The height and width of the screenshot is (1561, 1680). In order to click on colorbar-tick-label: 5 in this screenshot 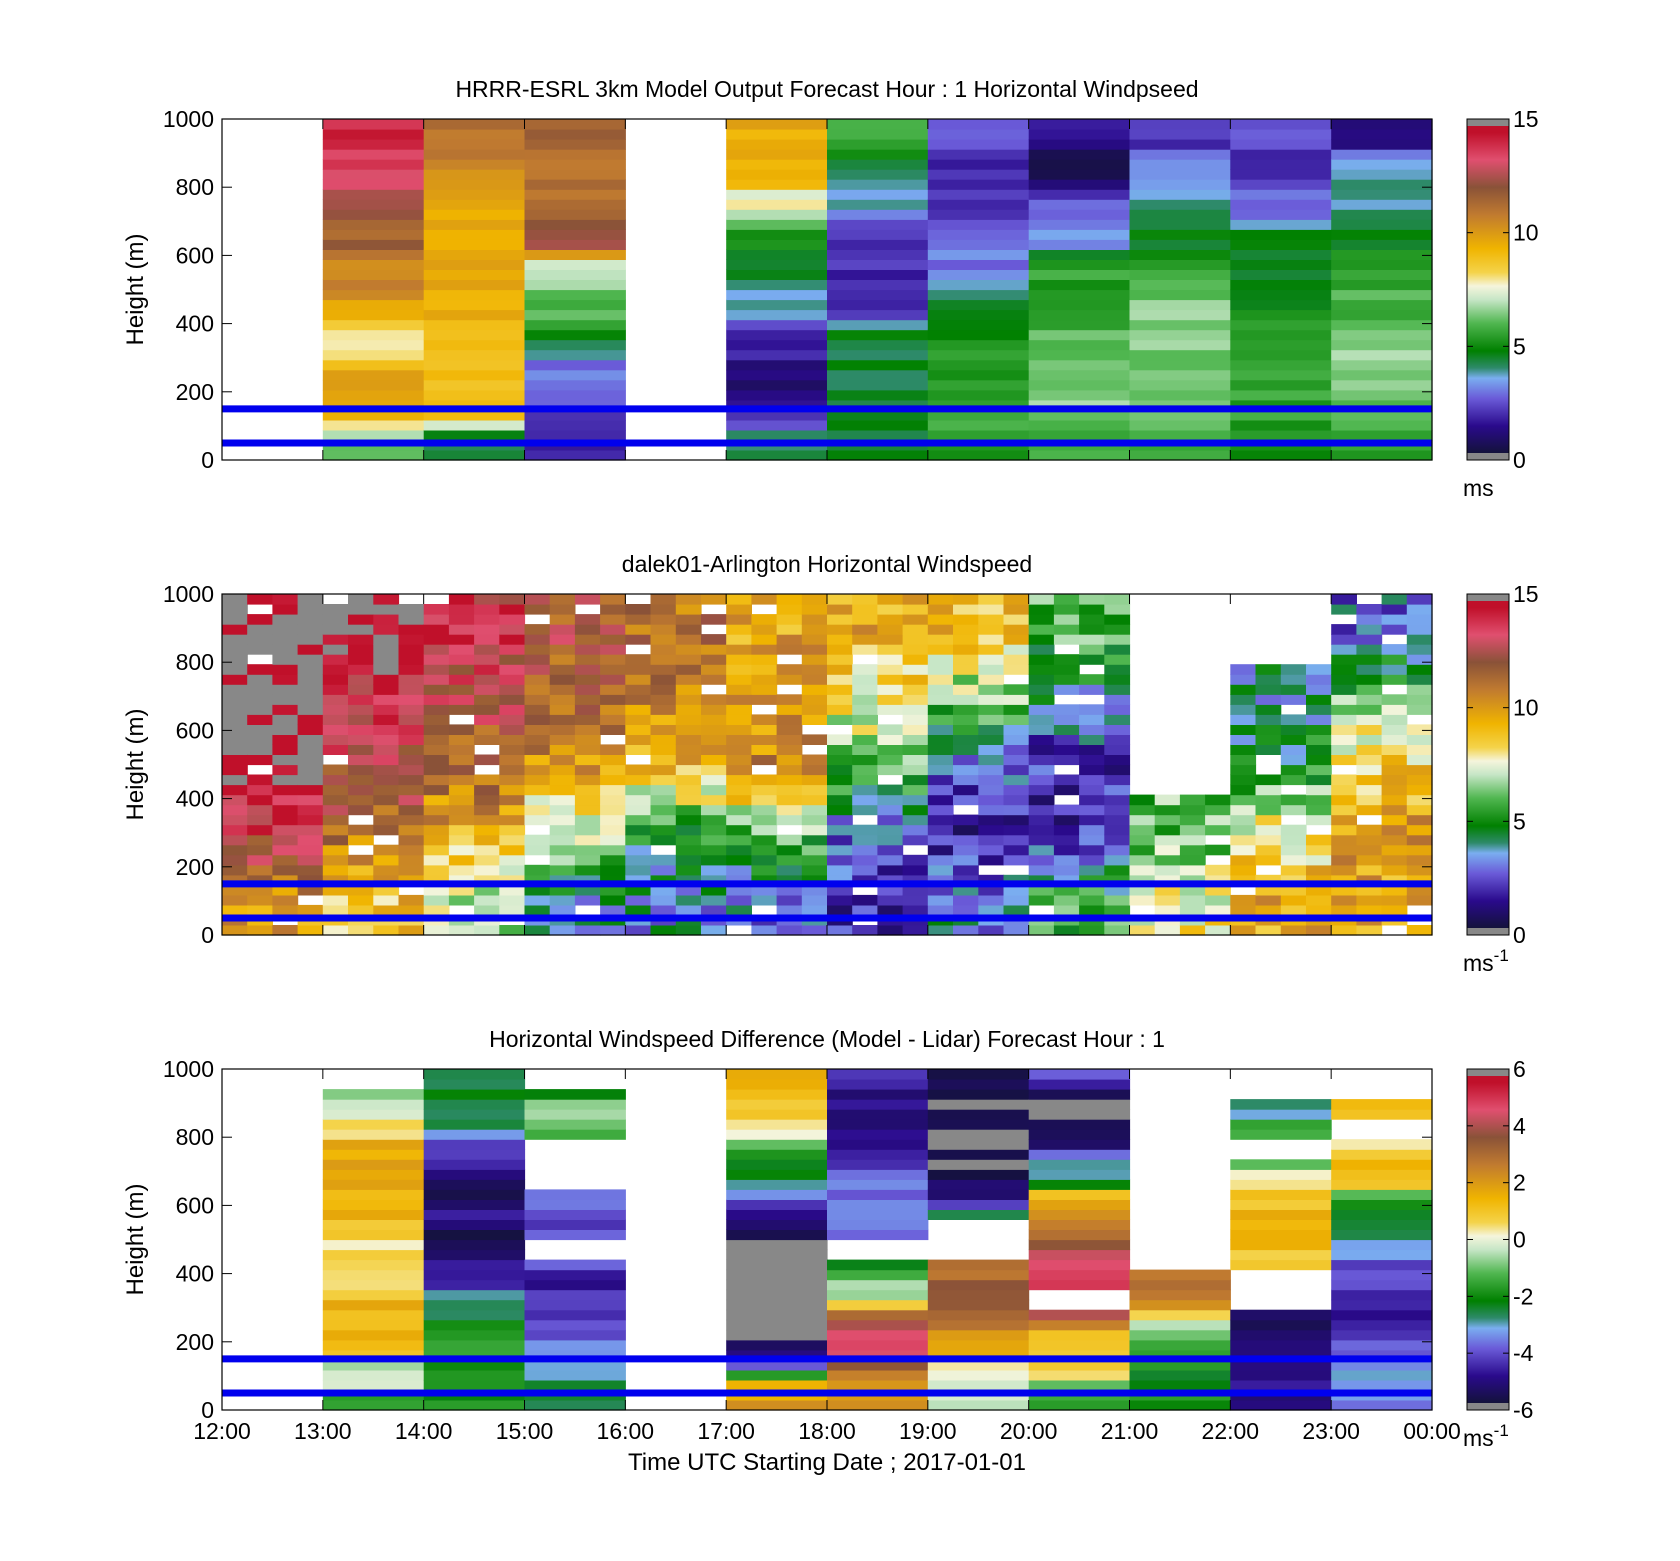, I will do `click(1519, 821)`.